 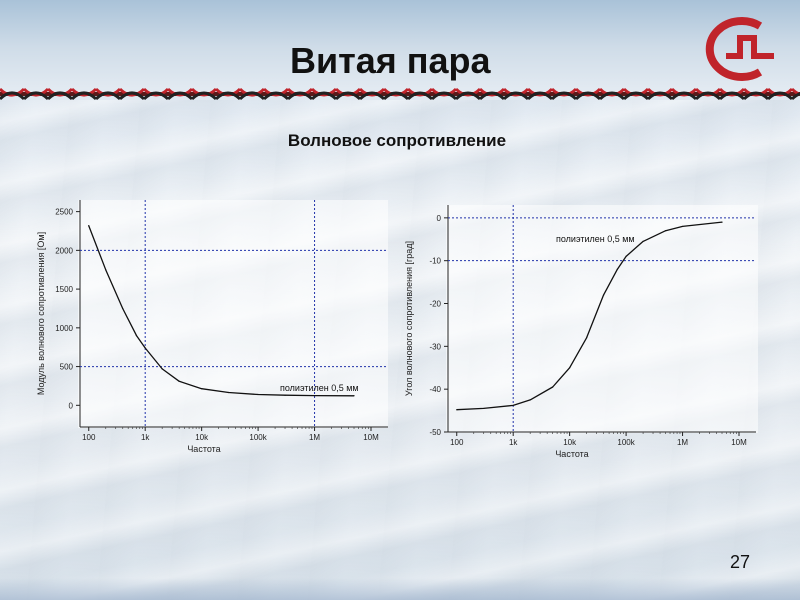 What do you see at coordinates (435, 346) in the screenshot?
I see `angle-y-tick-label-3: -30` at bounding box center [435, 346].